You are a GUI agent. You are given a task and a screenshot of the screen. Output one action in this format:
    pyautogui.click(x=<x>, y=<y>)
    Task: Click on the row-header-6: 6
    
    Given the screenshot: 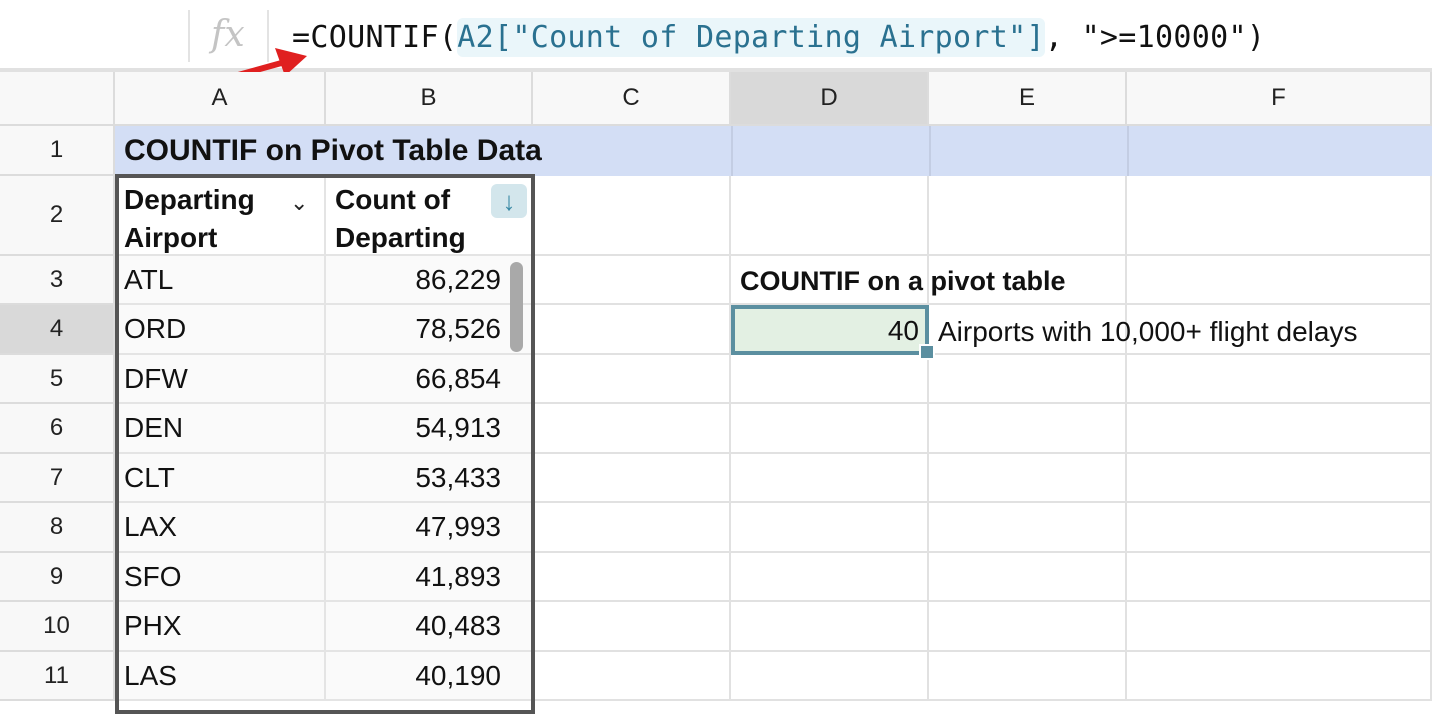 What is the action you would take?
    pyautogui.click(x=57, y=429)
    